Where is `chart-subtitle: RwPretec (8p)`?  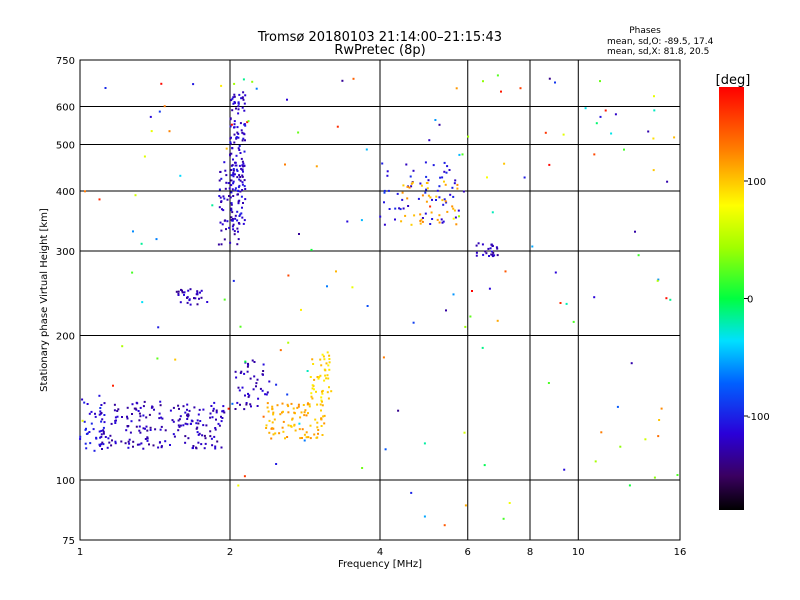
chart-subtitle: RwPretec (8p) is located at coordinates (379, 50).